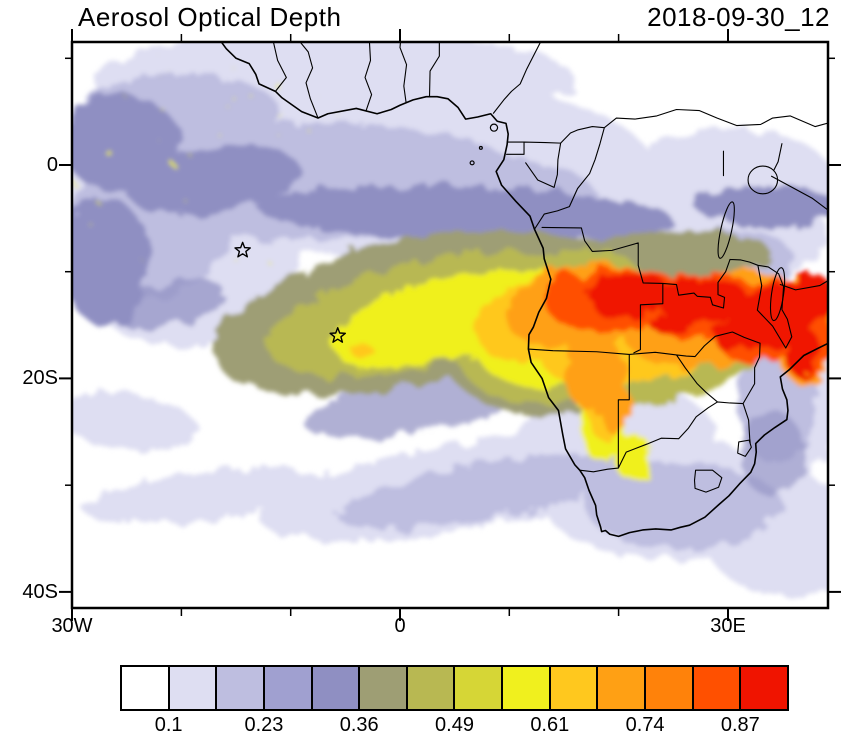 This screenshot has height=750, width=850. What do you see at coordinates (40, 378) in the screenshot?
I see `y-axis-tick-label-20s: 20S` at bounding box center [40, 378].